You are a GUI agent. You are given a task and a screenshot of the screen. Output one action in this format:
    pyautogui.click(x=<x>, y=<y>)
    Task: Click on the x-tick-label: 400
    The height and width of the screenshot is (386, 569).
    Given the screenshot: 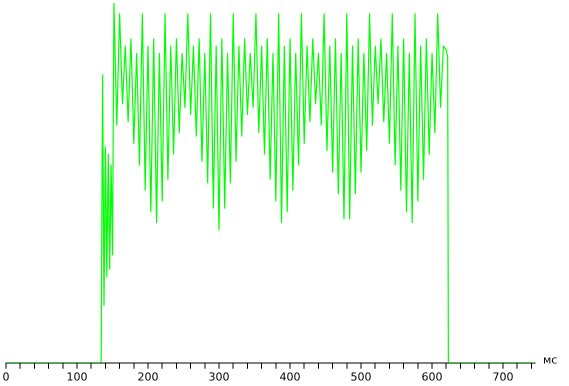 What is the action you would take?
    pyautogui.click(x=290, y=377)
    